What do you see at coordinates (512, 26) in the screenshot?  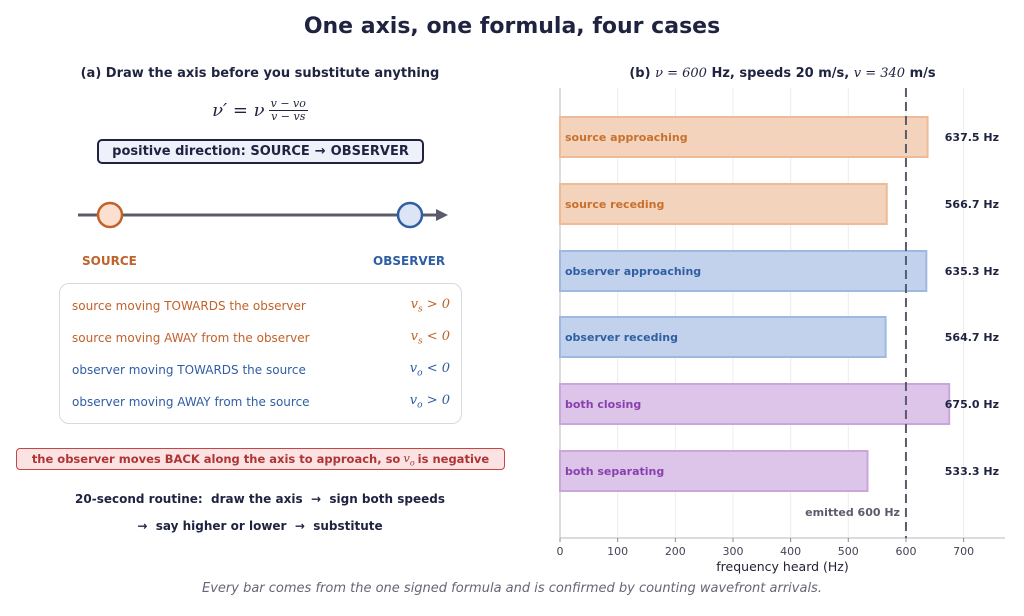 I see `main-title: One axis, one formula, four cases` at bounding box center [512, 26].